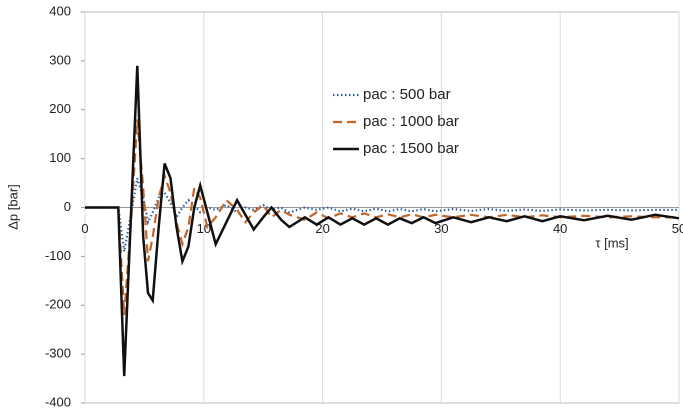 Image resolution: width=683 pixels, height=411 pixels. Describe the element at coordinates (58, 401) in the screenshot. I see `y-tick-label: -400` at that location.